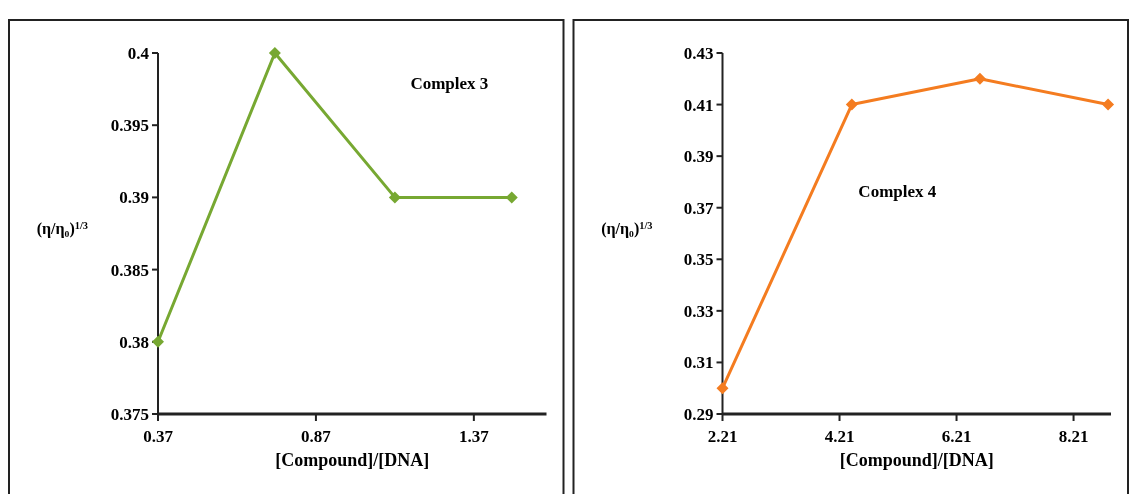  I want to click on y-tick-label: 0.41, so click(698, 105).